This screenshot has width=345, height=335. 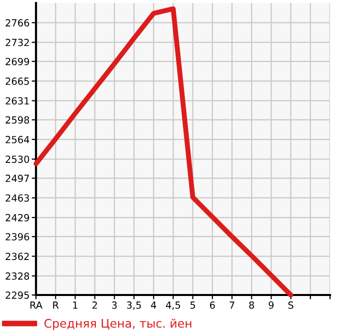 What do you see at coordinates (232, 305) in the screenshot?
I see `x-tick-label: 7` at bounding box center [232, 305].